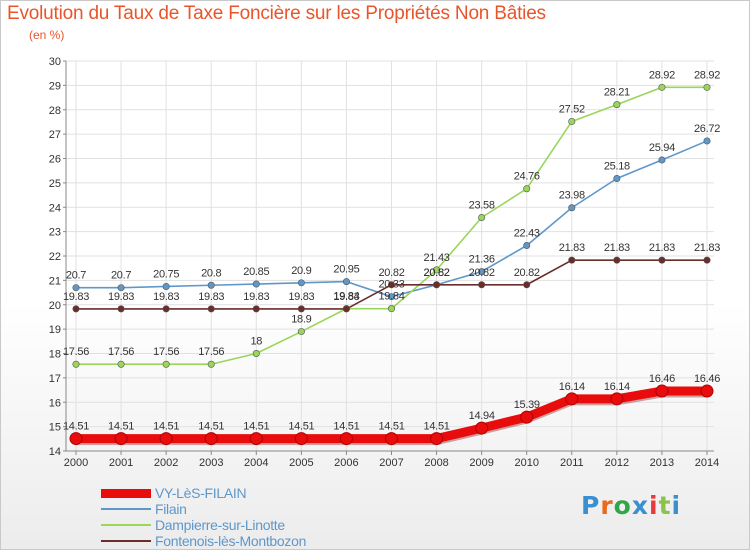 The height and width of the screenshot is (550, 750). What do you see at coordinates (76, 463) in the screenshot?
I see `x-tick-label: 2000` at bounding box center [76, 463].